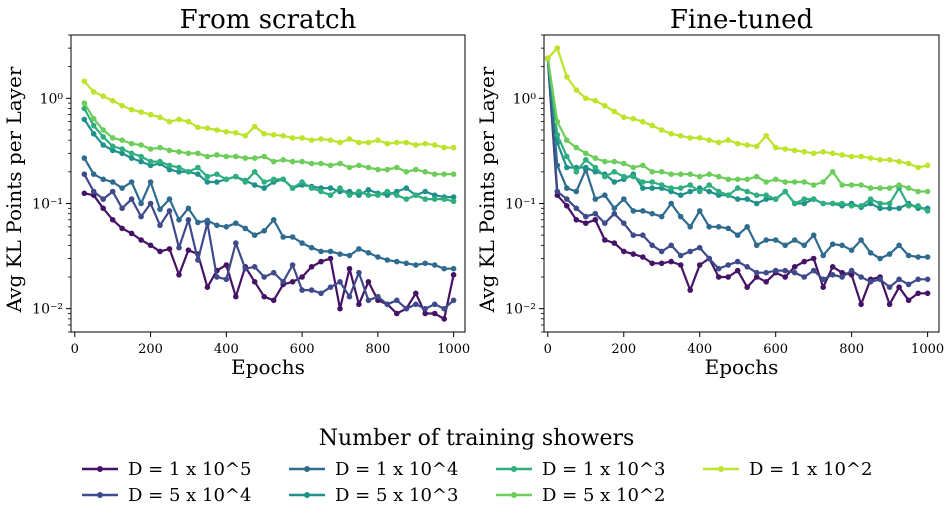 This screenshot has height=519, width=947. I want to click on series-line, so click(268, 155).